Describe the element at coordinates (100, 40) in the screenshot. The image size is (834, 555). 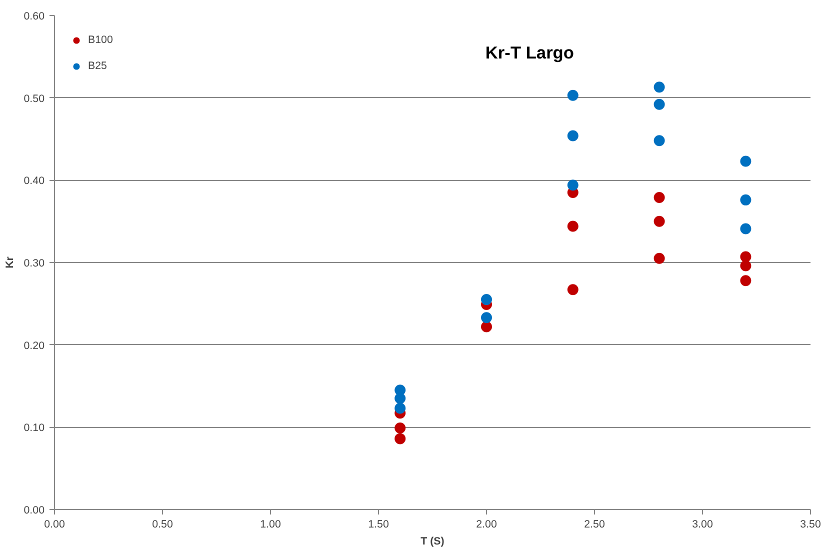
I see `legend-label: B100` at that location.